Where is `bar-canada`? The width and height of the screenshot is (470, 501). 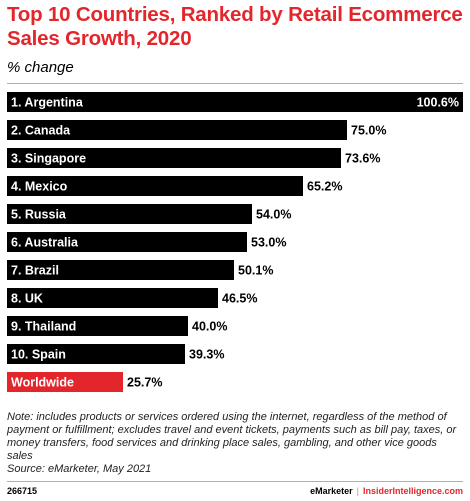 bar-canada is located at coordinates (177, 130).